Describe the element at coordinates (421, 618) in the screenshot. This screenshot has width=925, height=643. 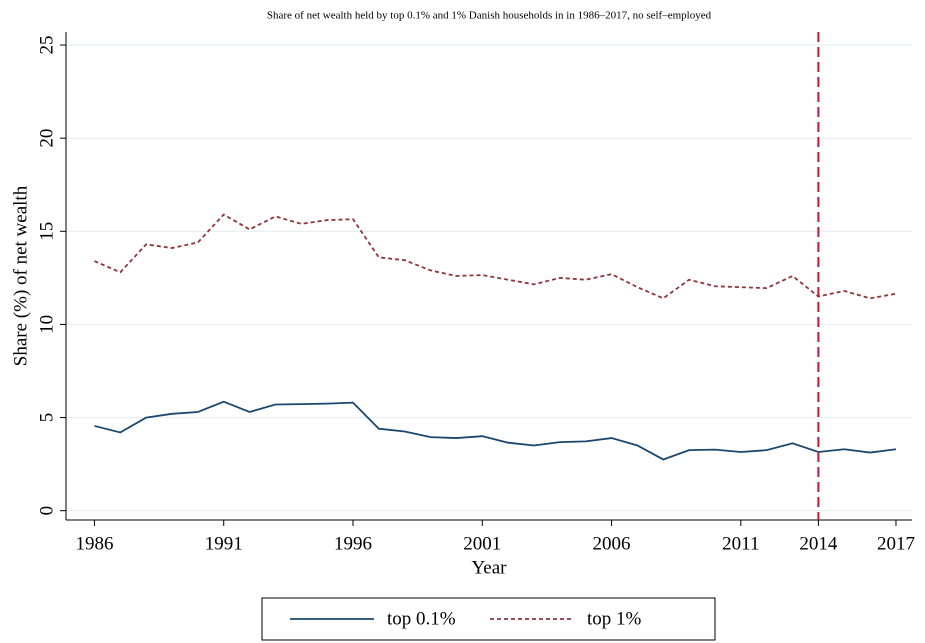
I see `legend-label: top 0.1%` at that location.